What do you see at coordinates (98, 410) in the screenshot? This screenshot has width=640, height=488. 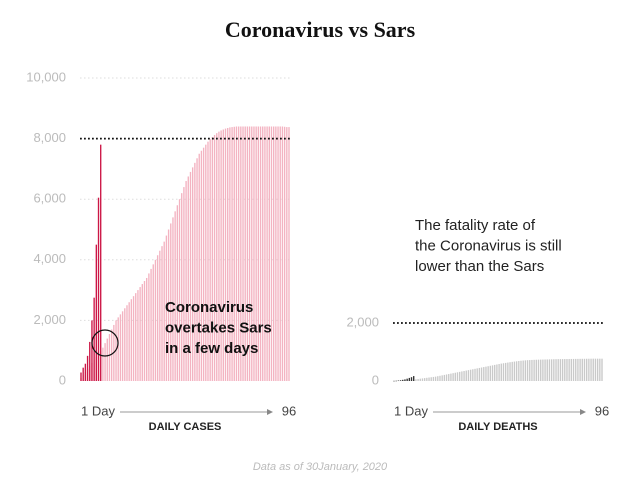 I see `x-tick-label: 1 Day` at bounding box center [98, 410].